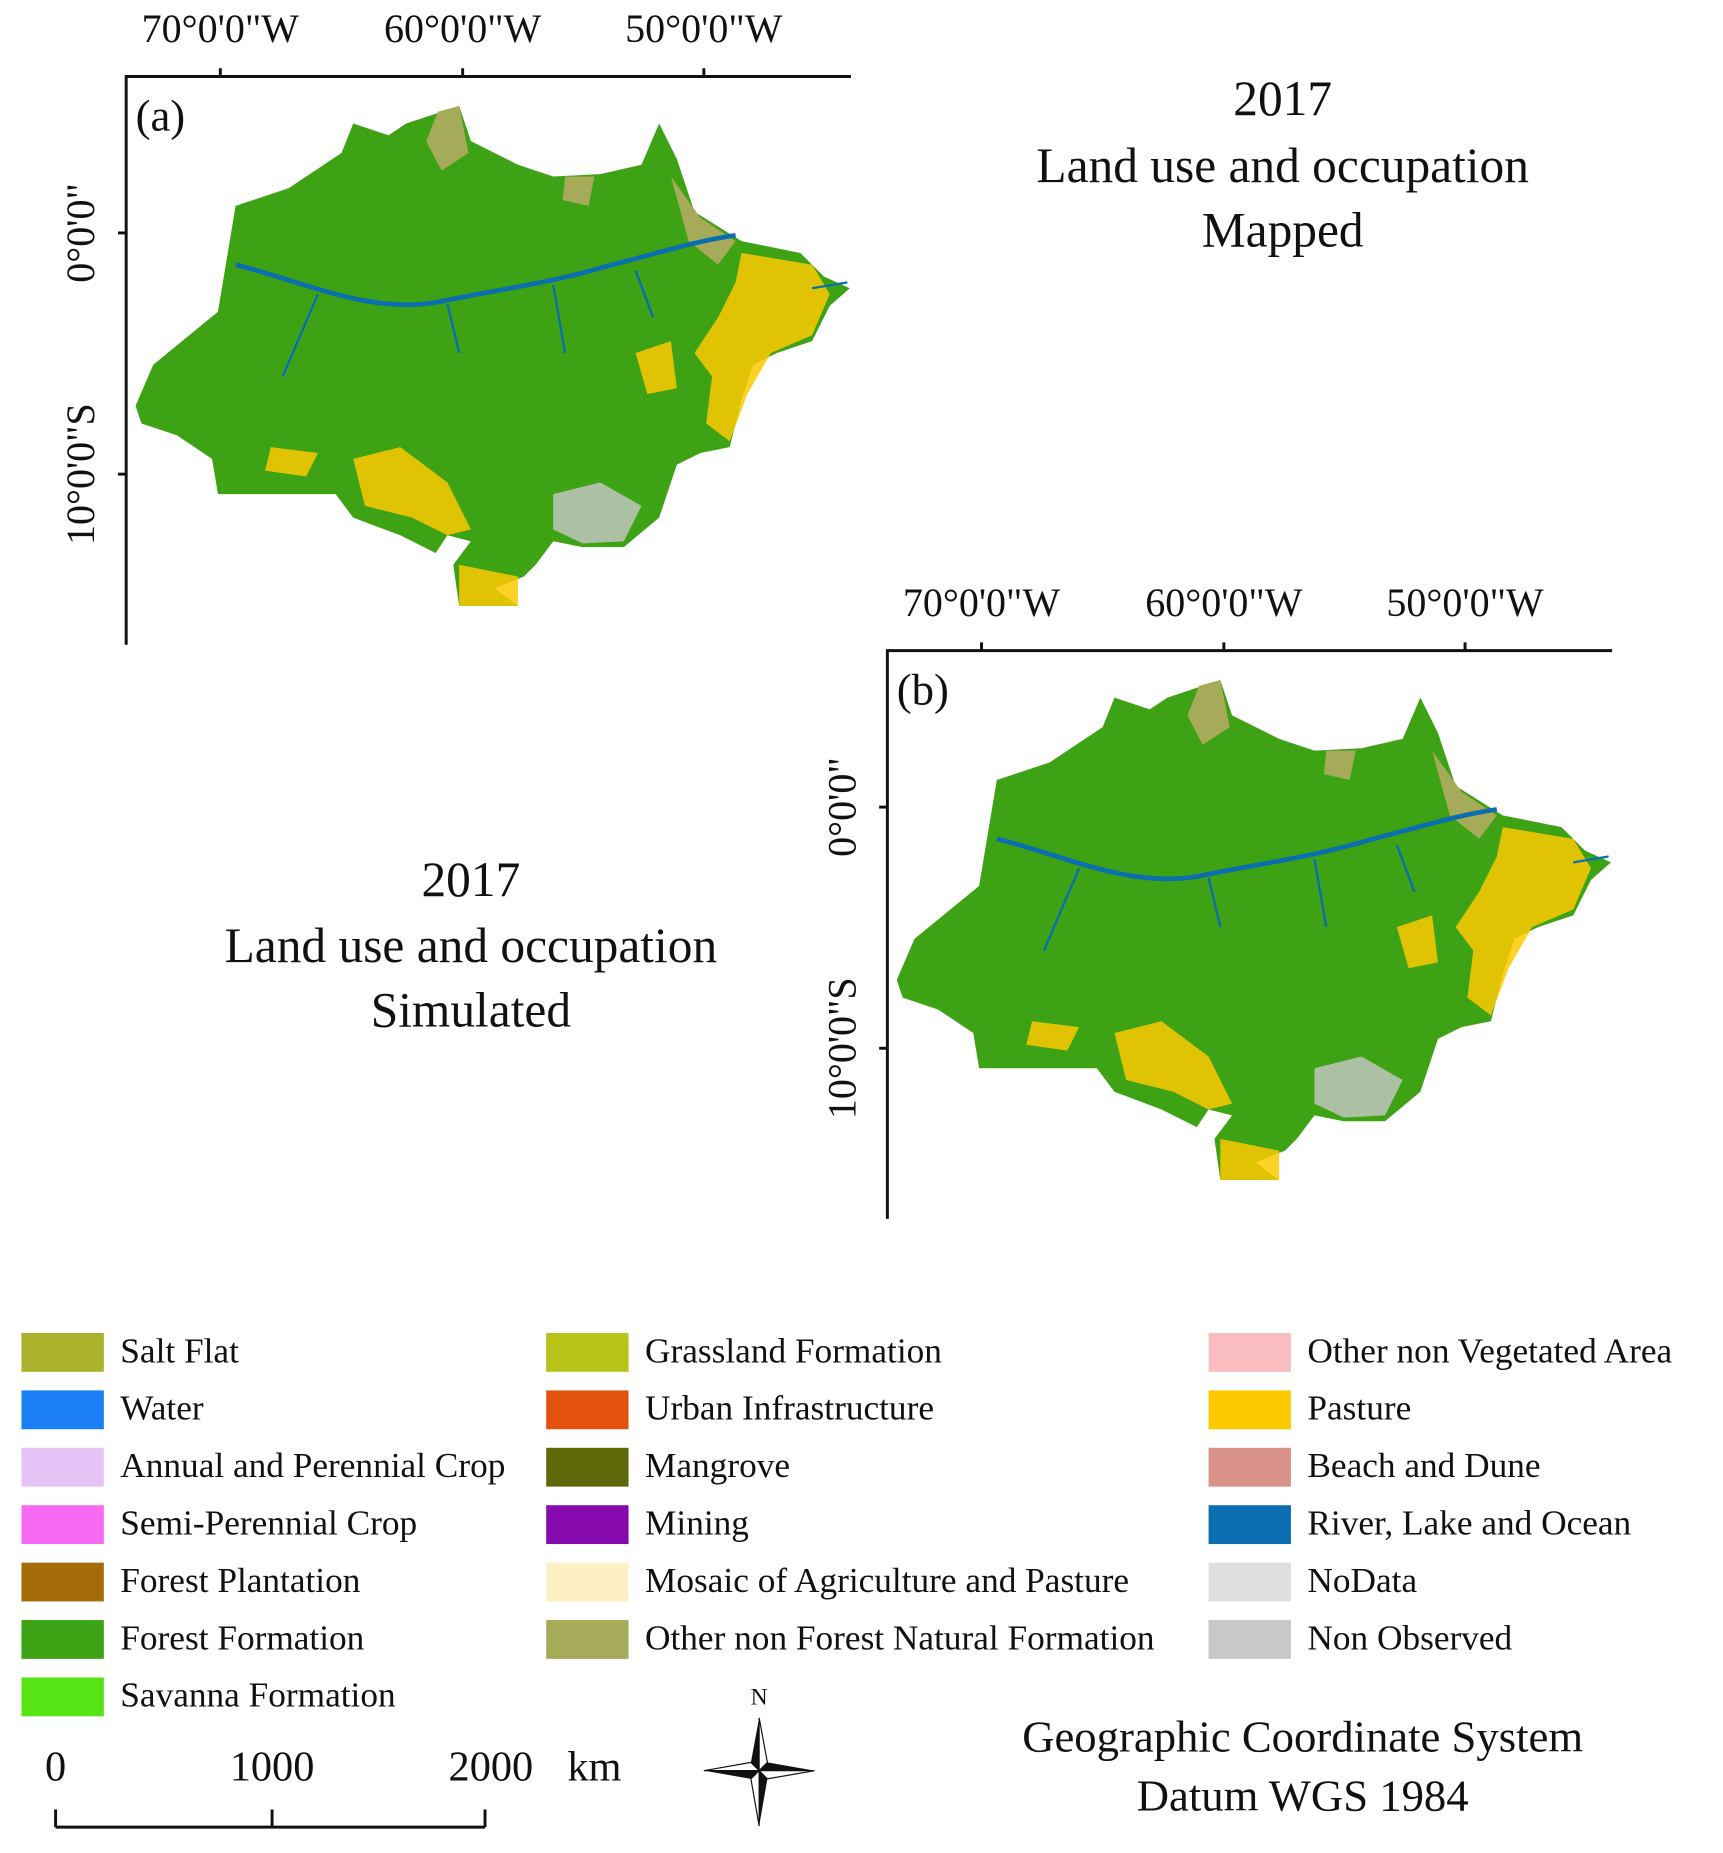  Describe the element at coordinates (268, 1522) in the screenshot. I see `legend-label: Semi-Perennial Crop` at that location.